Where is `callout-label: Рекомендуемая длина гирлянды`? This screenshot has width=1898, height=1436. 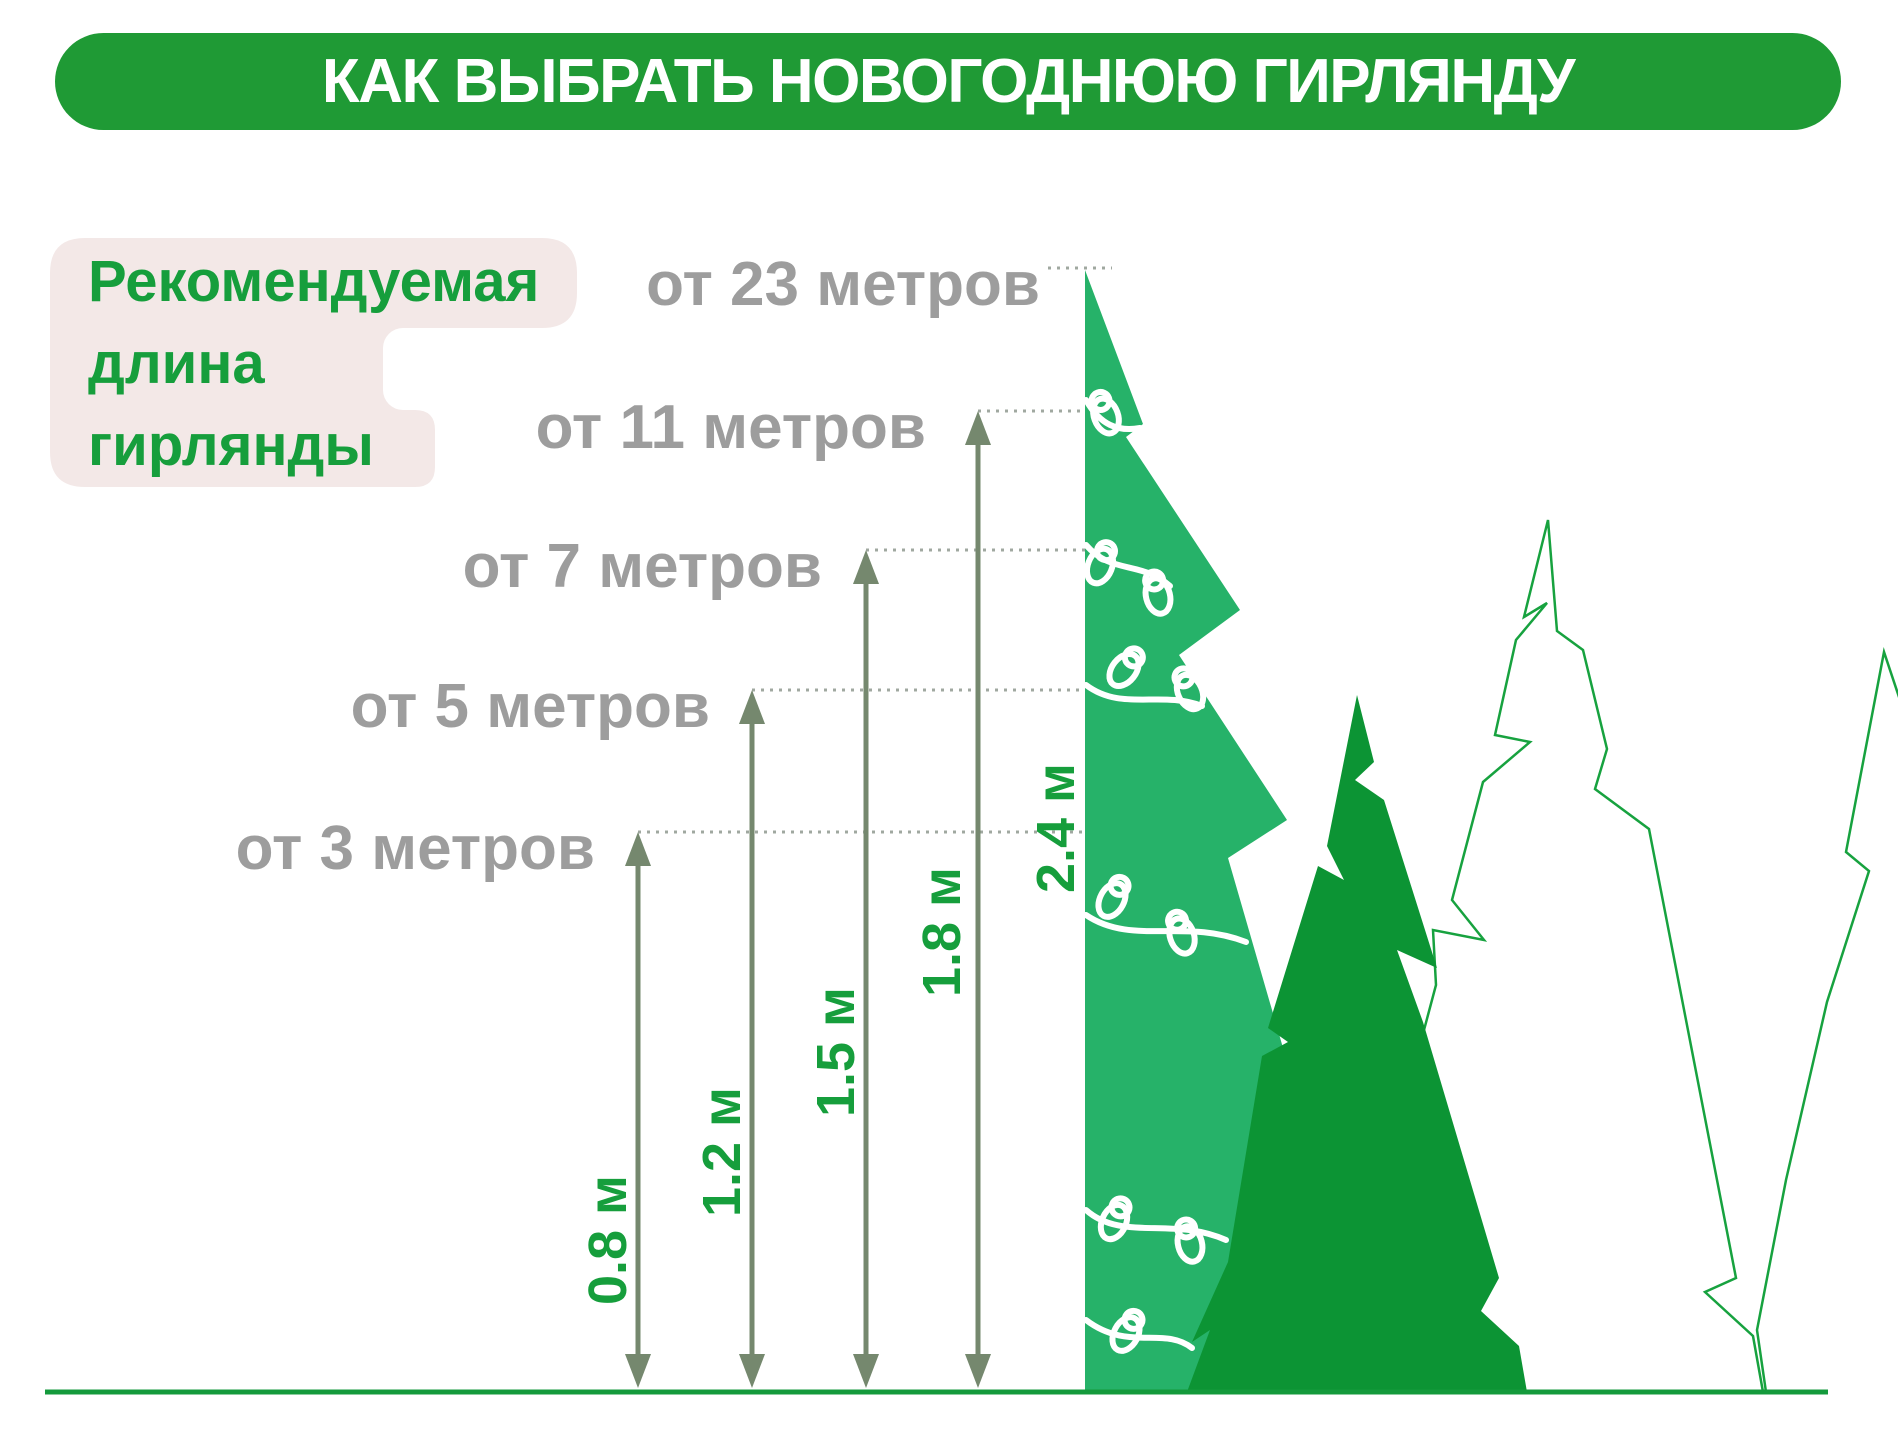
callout-label: Рекомендуемая длина гирлянды is located at coordinates (314, 363).